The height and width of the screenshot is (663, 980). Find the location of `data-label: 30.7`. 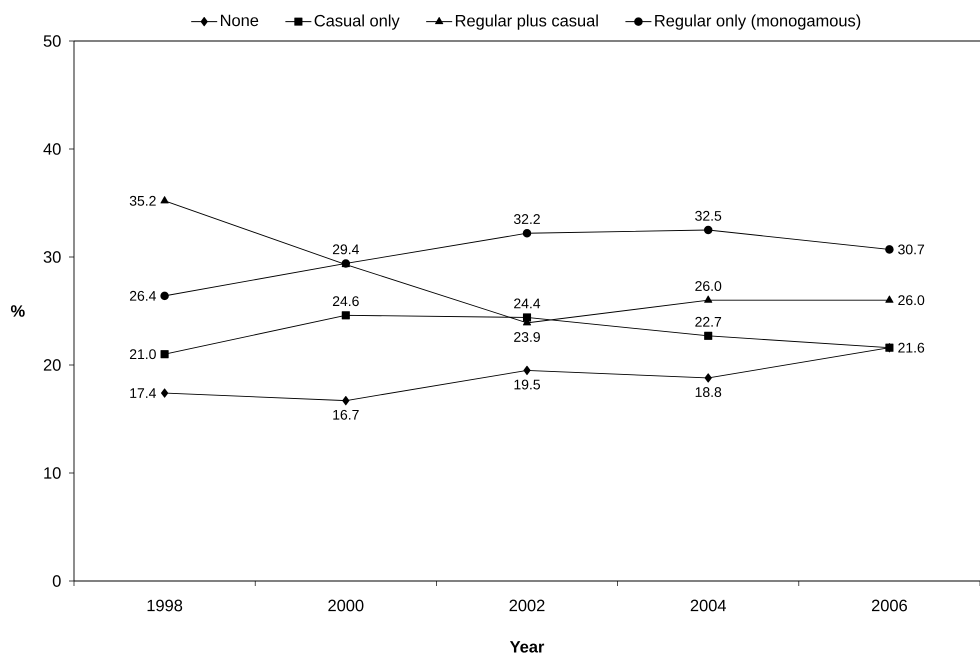

data-label: 30.7 is located at coordinates (911, 249).